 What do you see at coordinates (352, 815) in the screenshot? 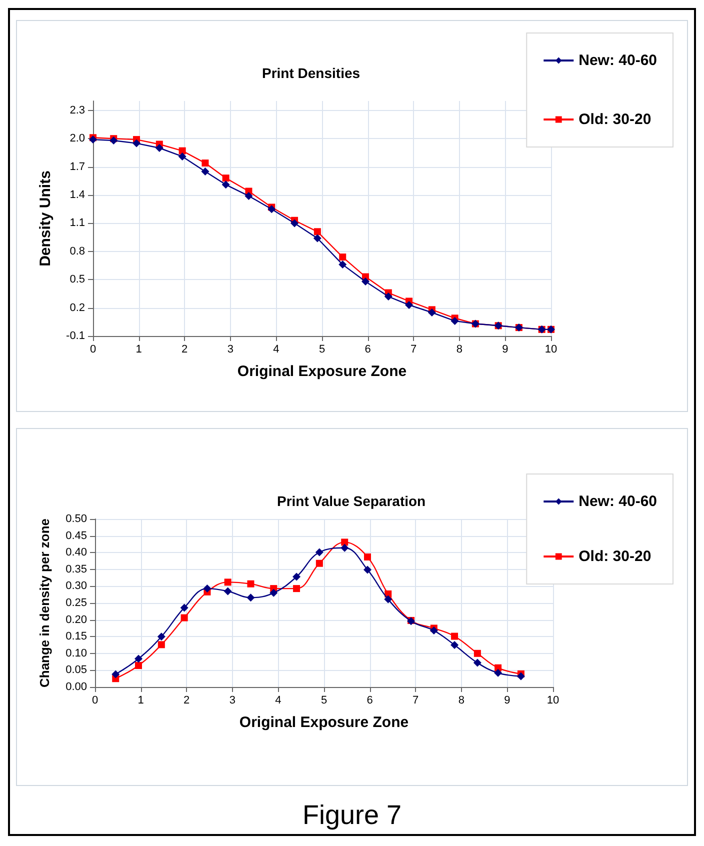
I see `caption: Figure 7` at bounding box center [352, 815].